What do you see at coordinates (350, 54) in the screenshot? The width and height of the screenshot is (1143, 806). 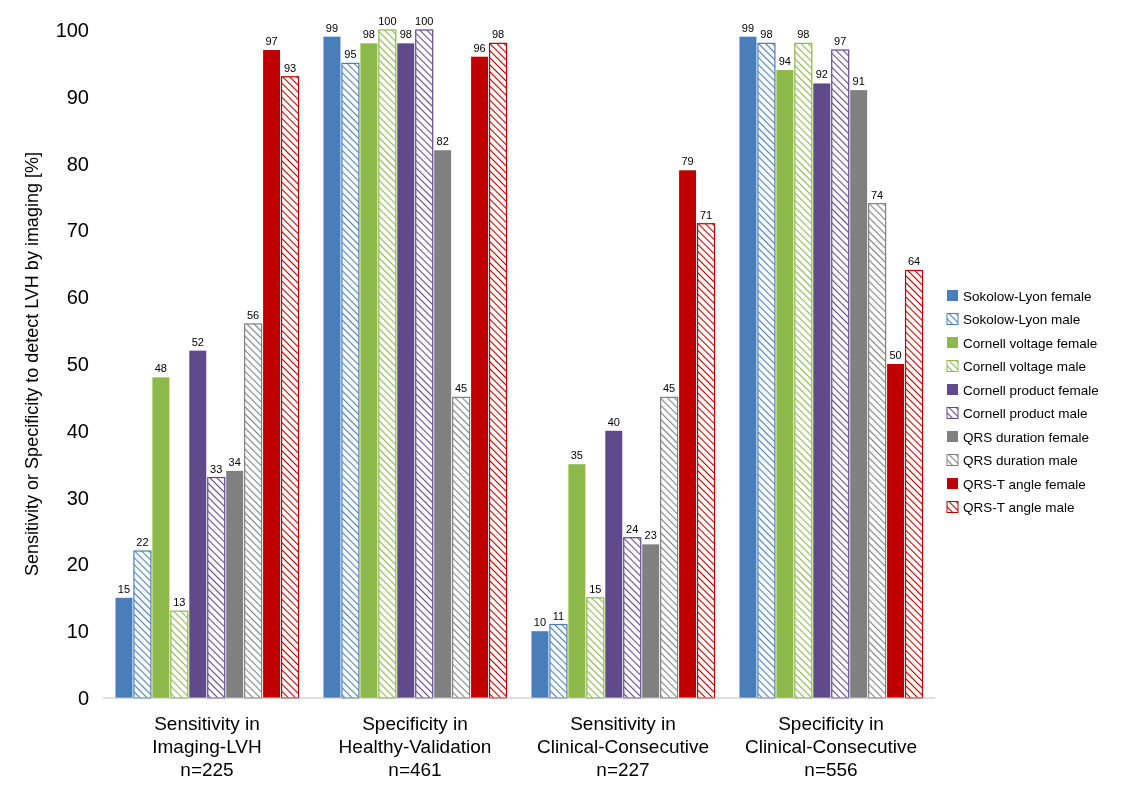 I see `data-label: 95` at bounding box center [350, 54].